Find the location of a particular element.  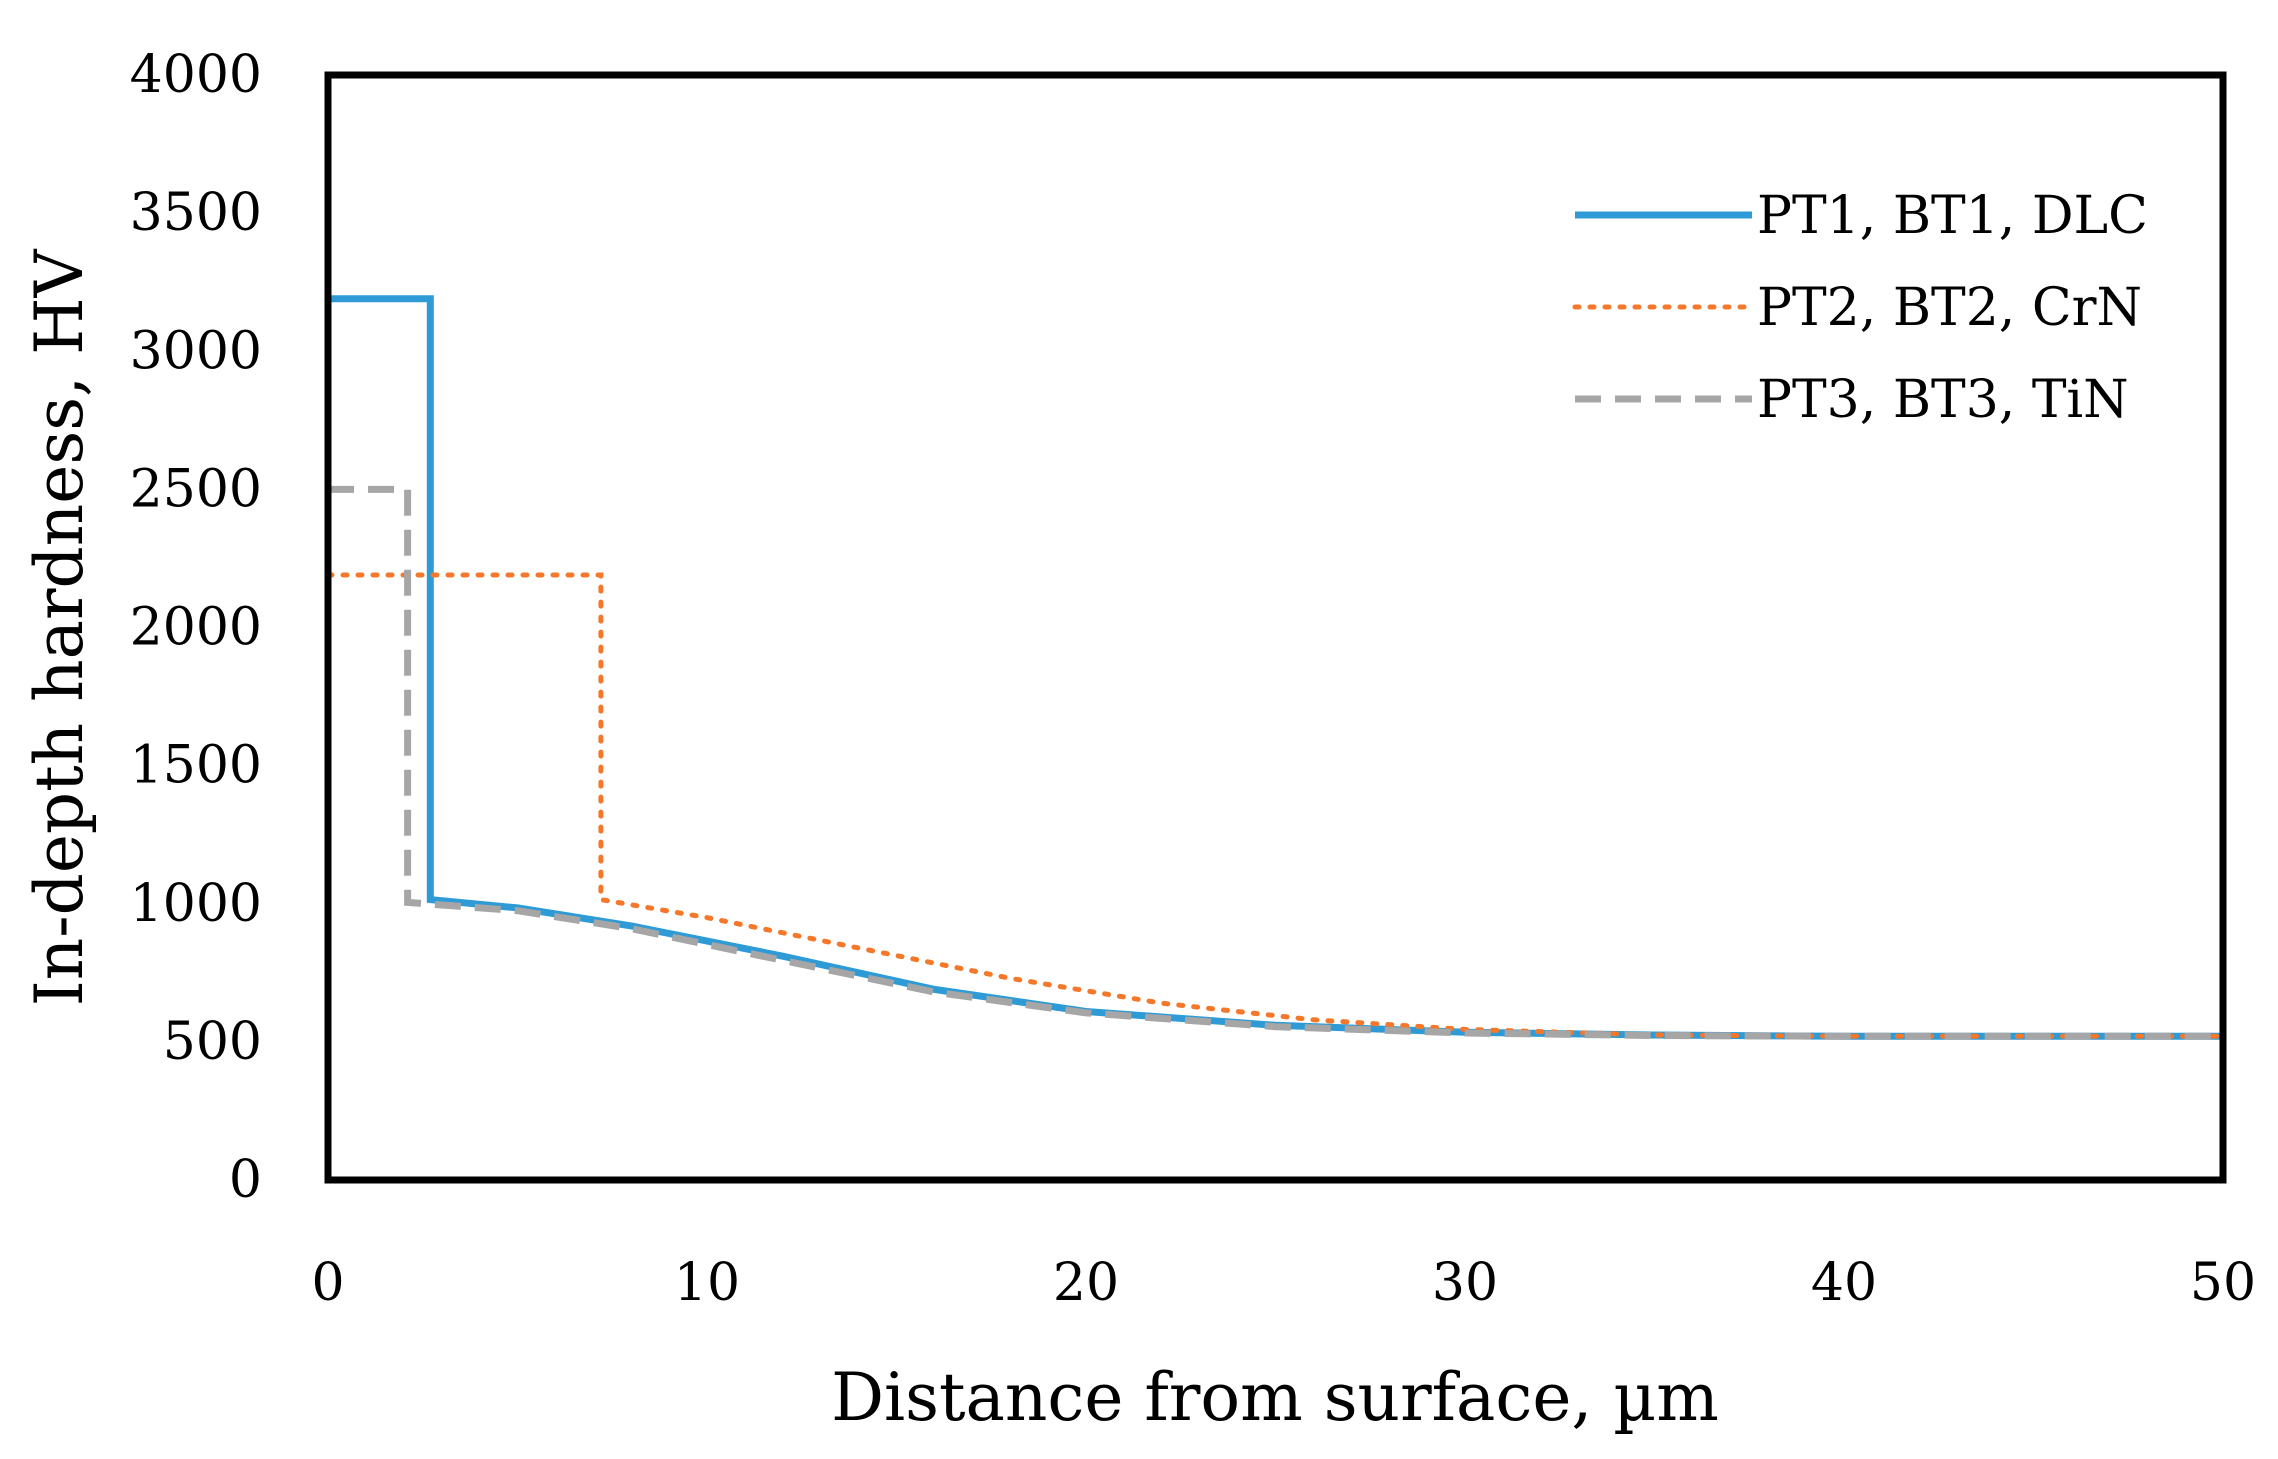

x-tick-label: 50 is located at coordinates (2223, 1283).